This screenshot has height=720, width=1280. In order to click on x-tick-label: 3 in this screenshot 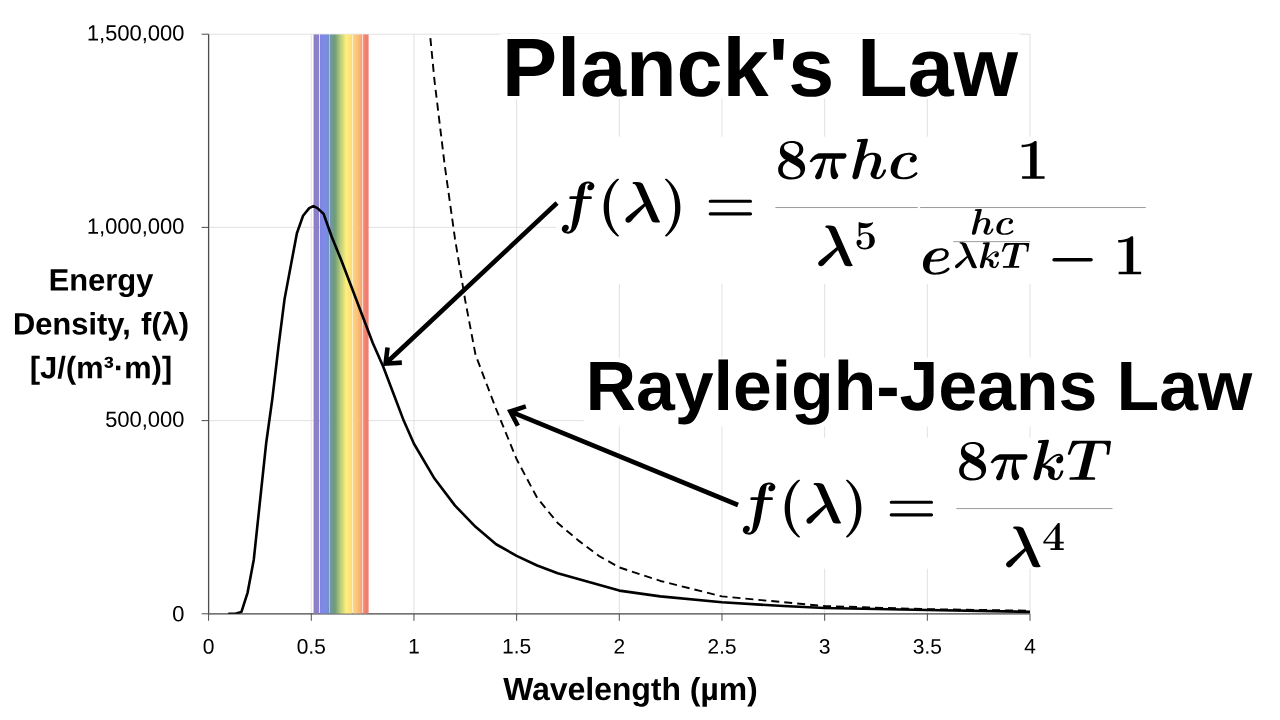, I will do `click(824, 646)`.